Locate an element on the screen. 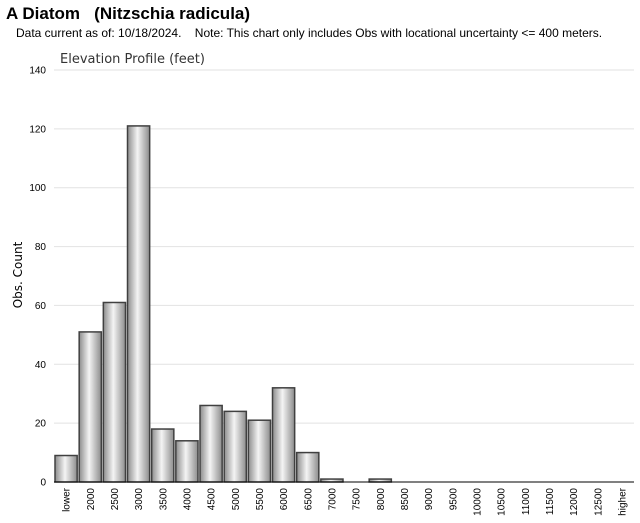  species-title: A Diatom (Nitzschia radicula) is located at coordinates (128, 13).